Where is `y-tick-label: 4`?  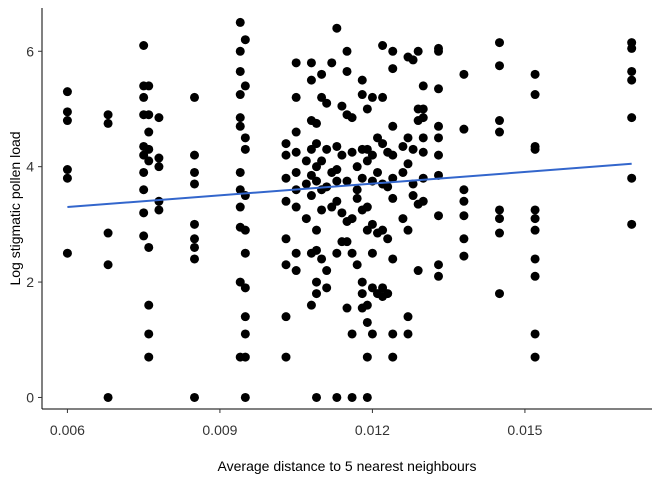 y-tick-label: 4 is located at coordinates (30, 167).